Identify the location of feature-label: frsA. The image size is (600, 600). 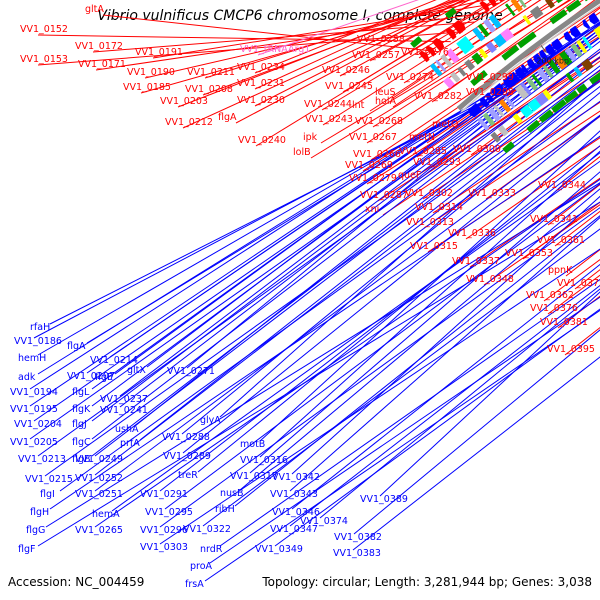
(194, 584).